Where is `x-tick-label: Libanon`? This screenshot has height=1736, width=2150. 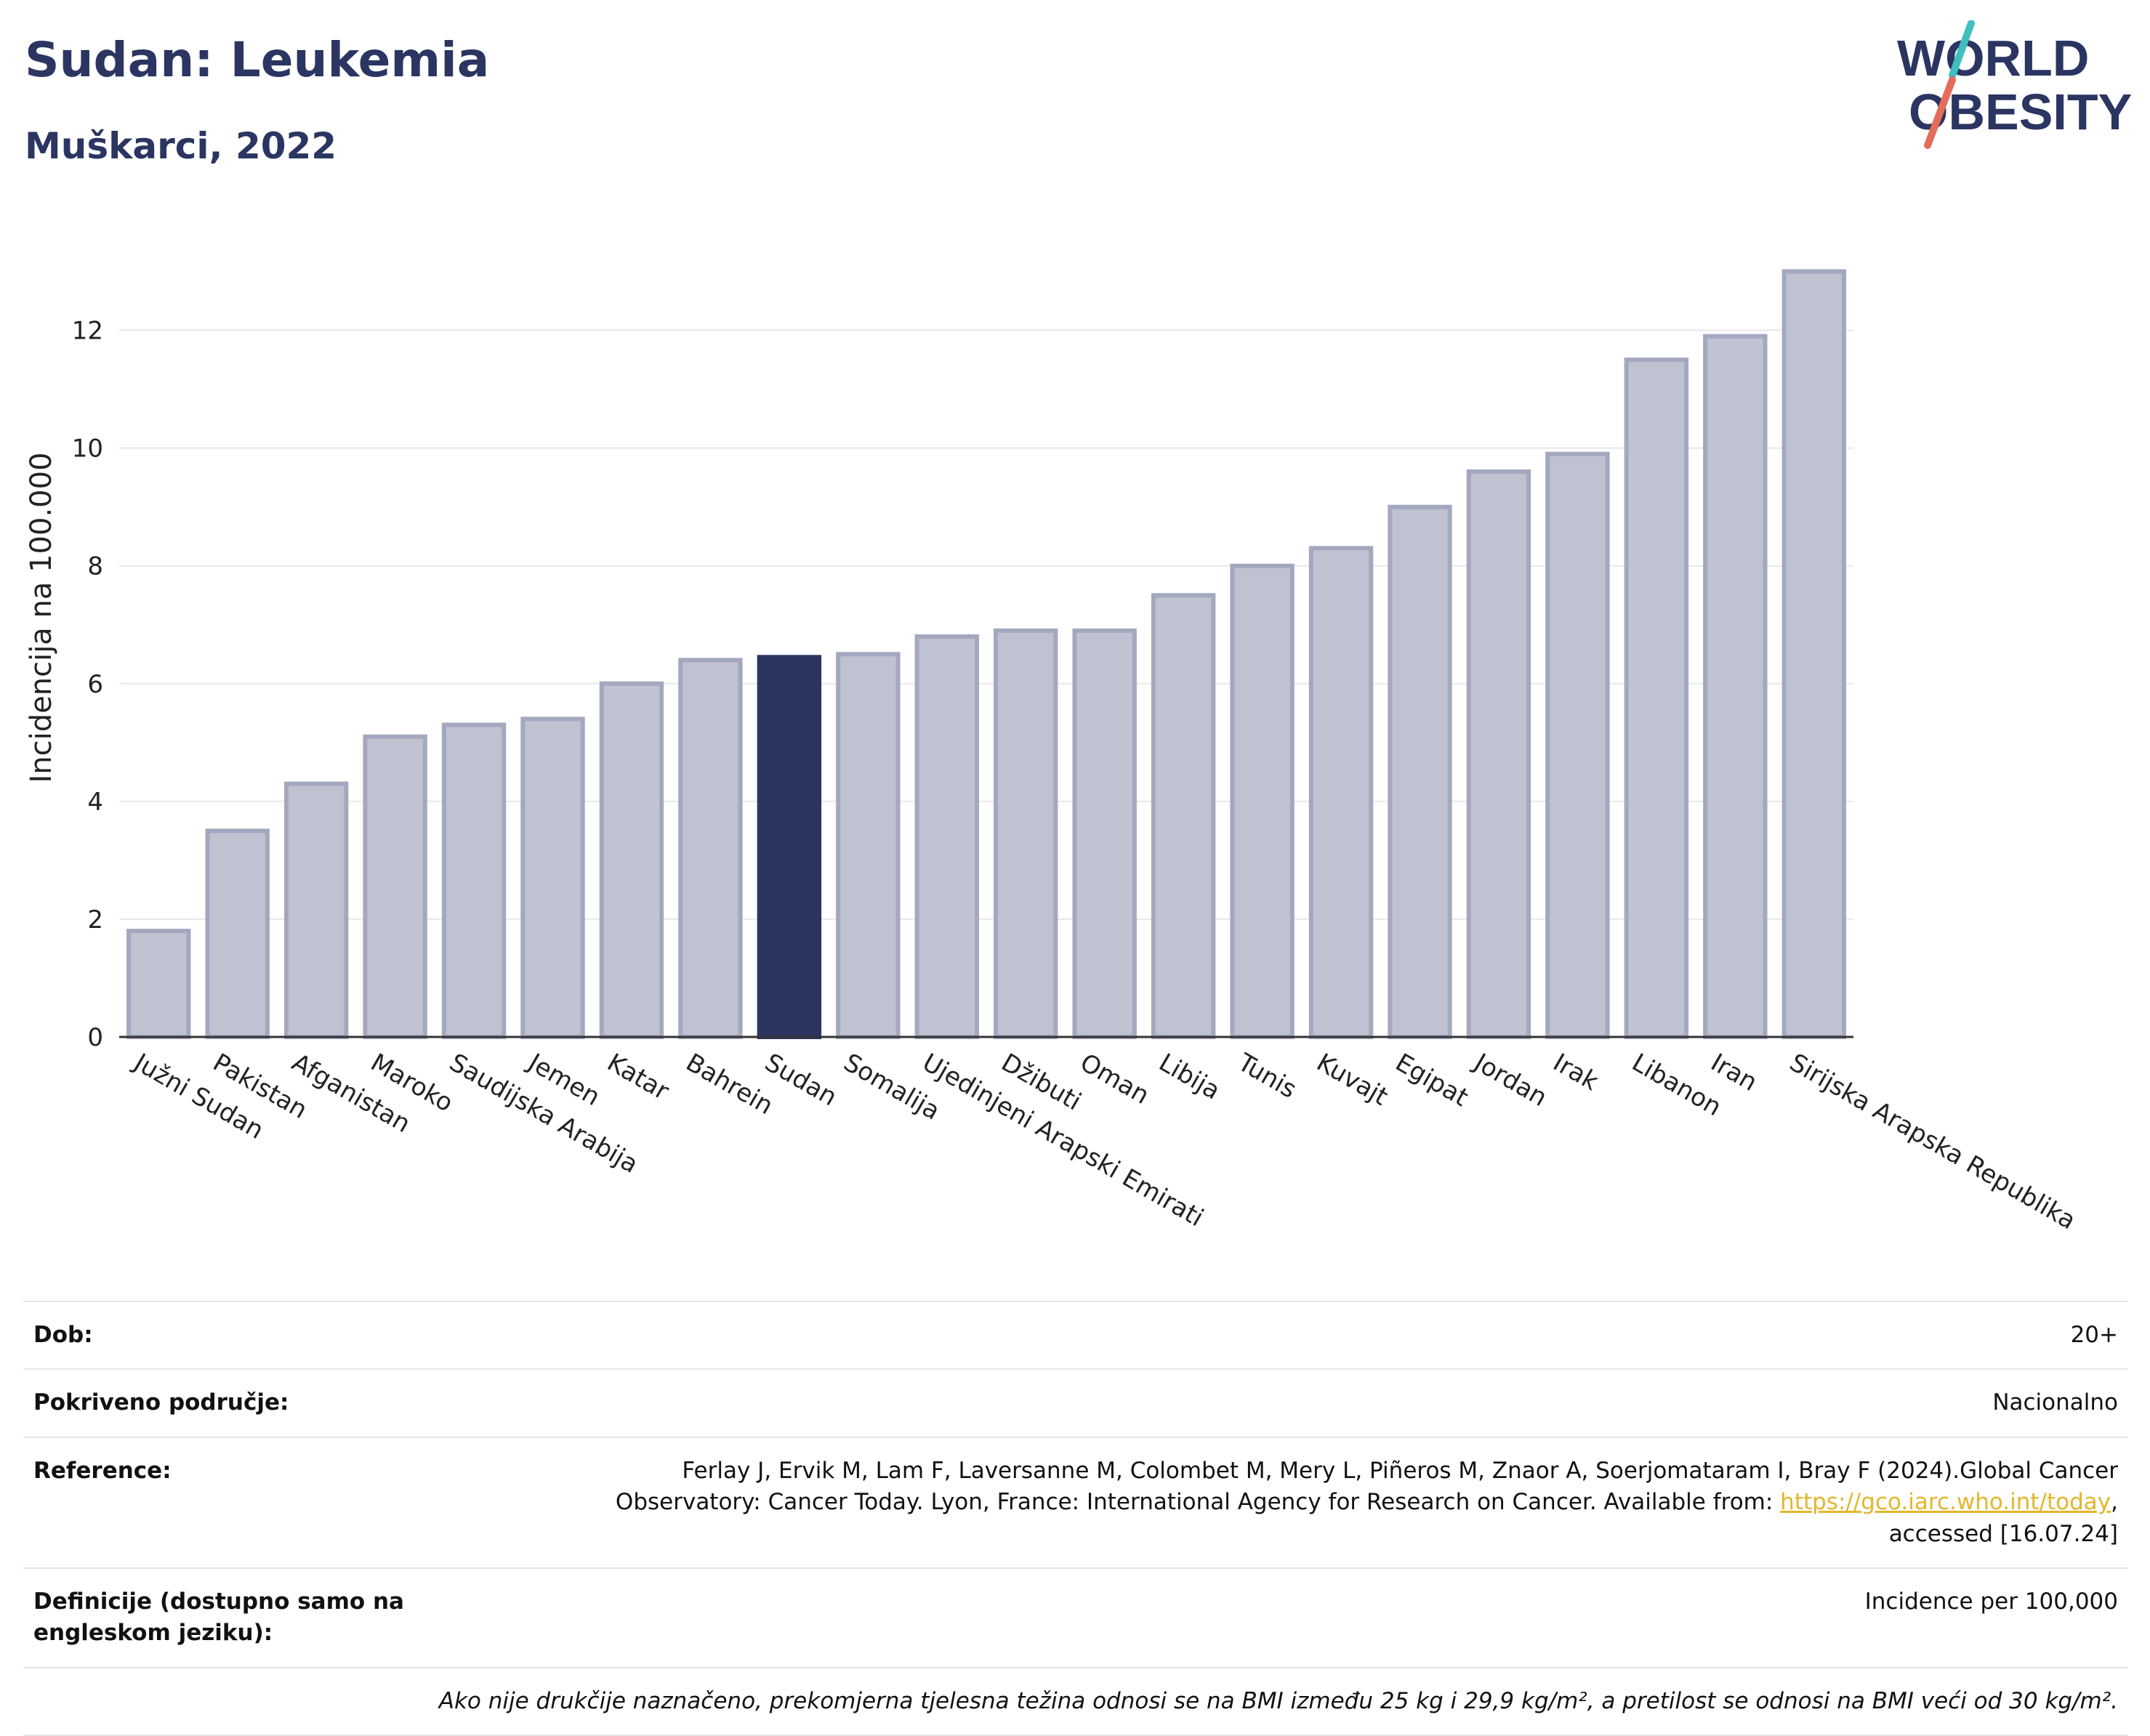
x-tick-label: Libanon is located at coordinates (1676, 1085).